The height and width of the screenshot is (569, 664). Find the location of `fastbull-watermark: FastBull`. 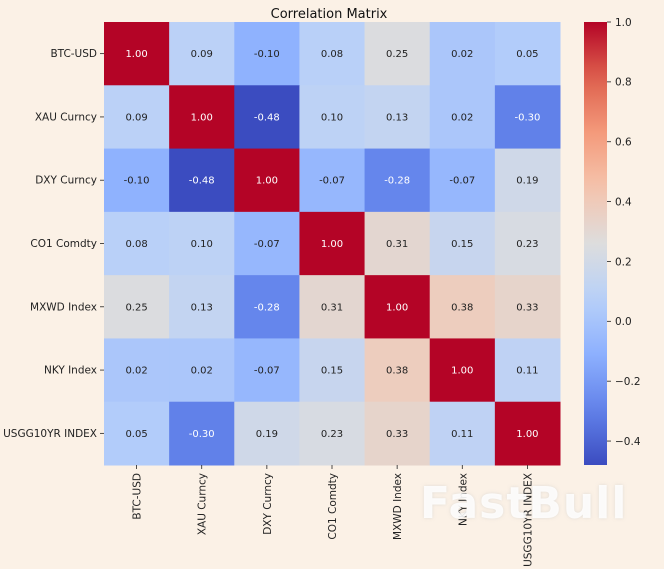

fastbull-watermark: FastBull is located at coordinates (524, 503).